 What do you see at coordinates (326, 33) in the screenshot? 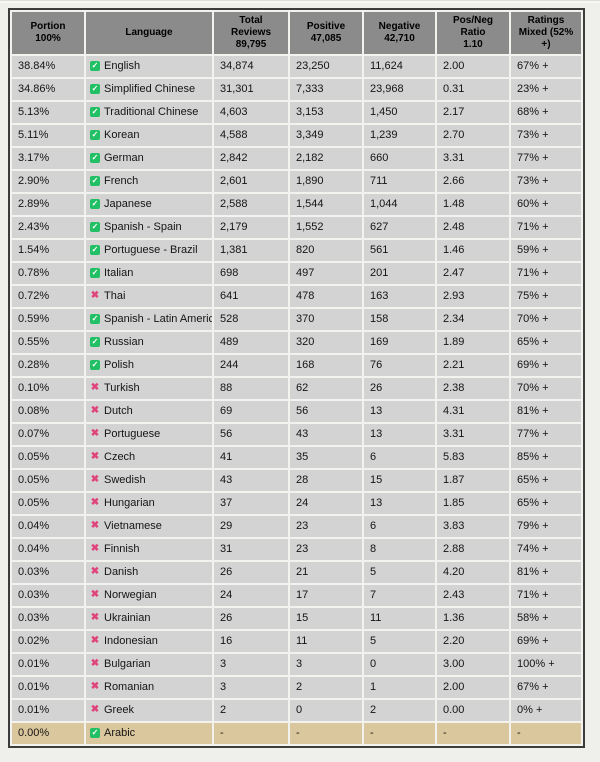
I see `column-header-positive: Positive 47,085` at bounding box center [326, 33].